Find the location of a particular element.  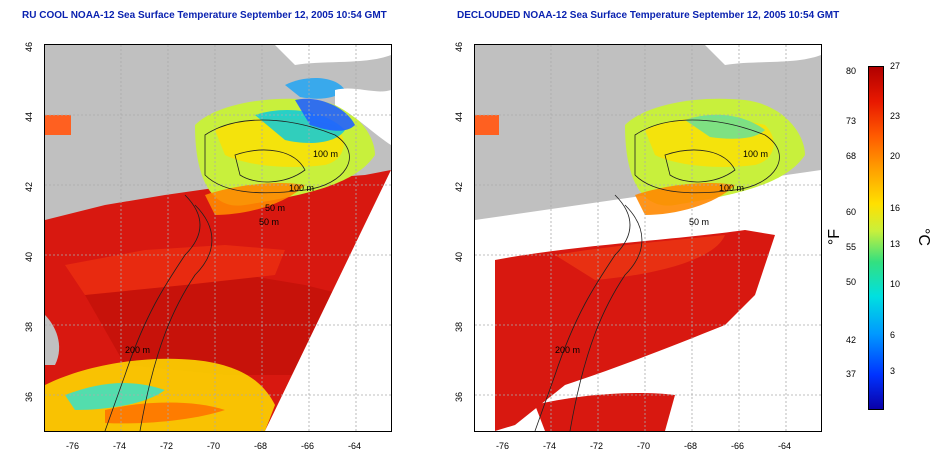

celsius-tick: 3 is located at coordinates (893, 371).